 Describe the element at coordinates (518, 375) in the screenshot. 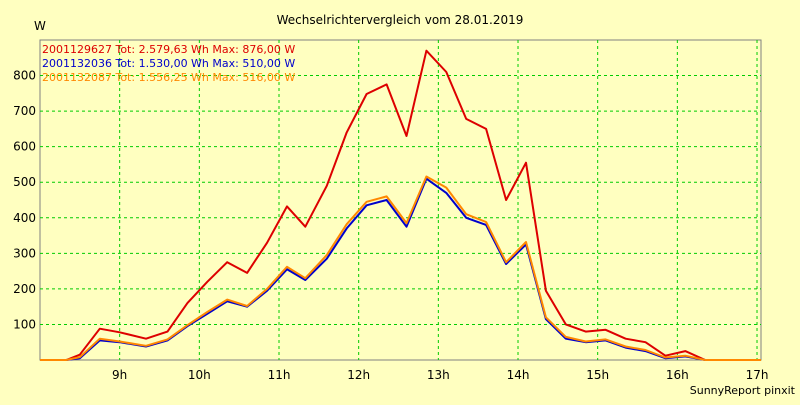

I see `x-tick-label: 14h` at that location.